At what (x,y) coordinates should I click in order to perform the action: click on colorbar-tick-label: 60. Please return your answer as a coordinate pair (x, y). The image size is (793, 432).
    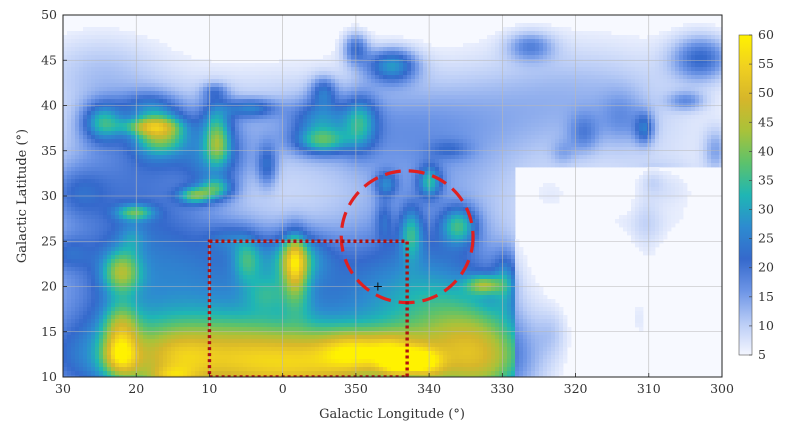
    Looking at the image, I should click on (766, 34).